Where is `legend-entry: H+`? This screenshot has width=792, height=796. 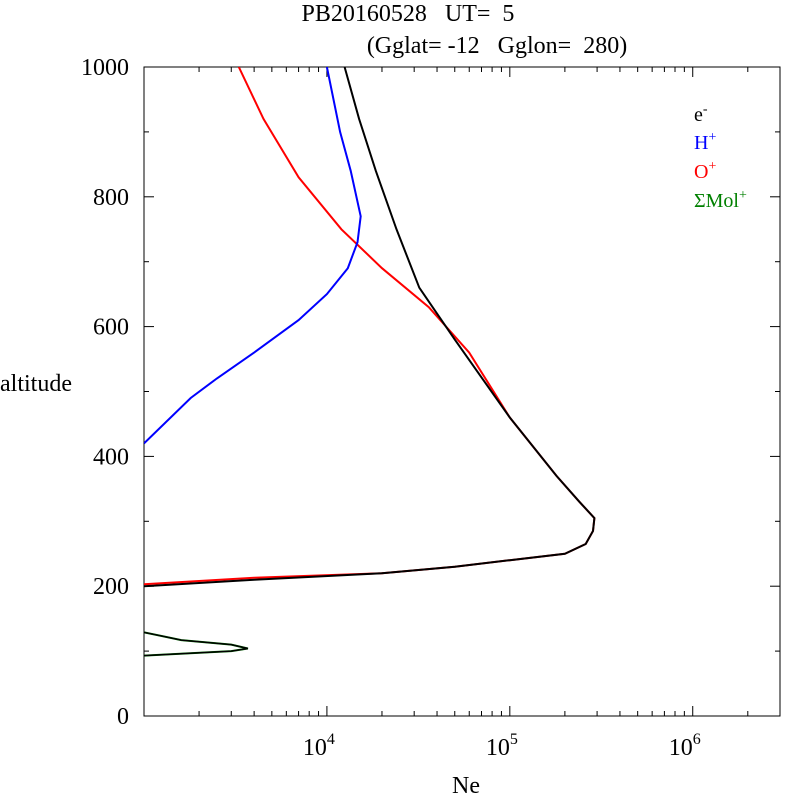 legend-entry: H+ is located at coordinates (705, 142).